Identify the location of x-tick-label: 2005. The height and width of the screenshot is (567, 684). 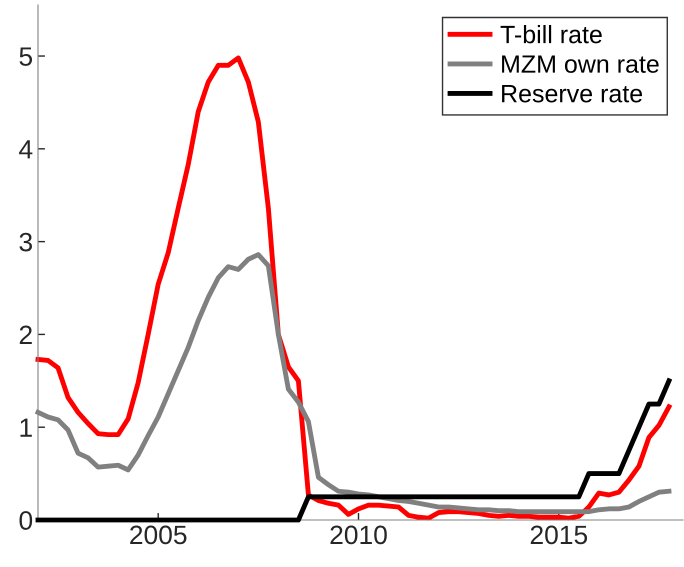
(158, 535).